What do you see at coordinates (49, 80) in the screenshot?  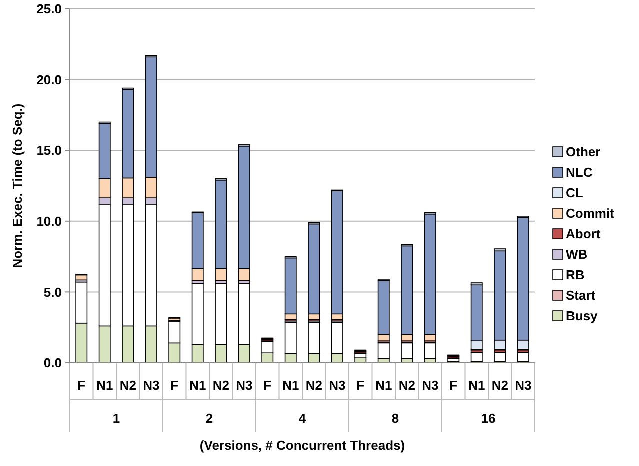 I see `y-tick-label: 20.0` at bounding box center [49, 80].